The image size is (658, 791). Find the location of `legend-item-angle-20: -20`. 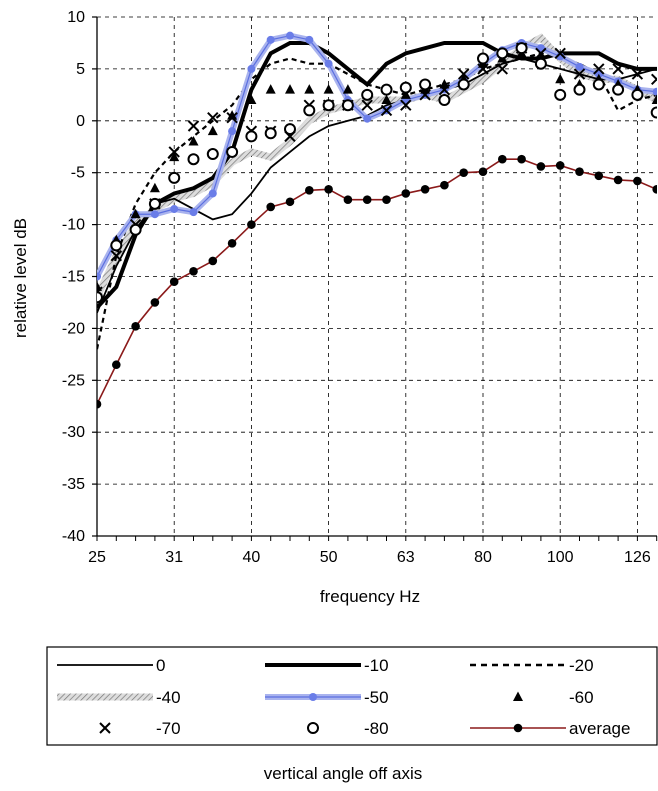

legend-item-angle-20: -20 is located at coordinates (532, 665).